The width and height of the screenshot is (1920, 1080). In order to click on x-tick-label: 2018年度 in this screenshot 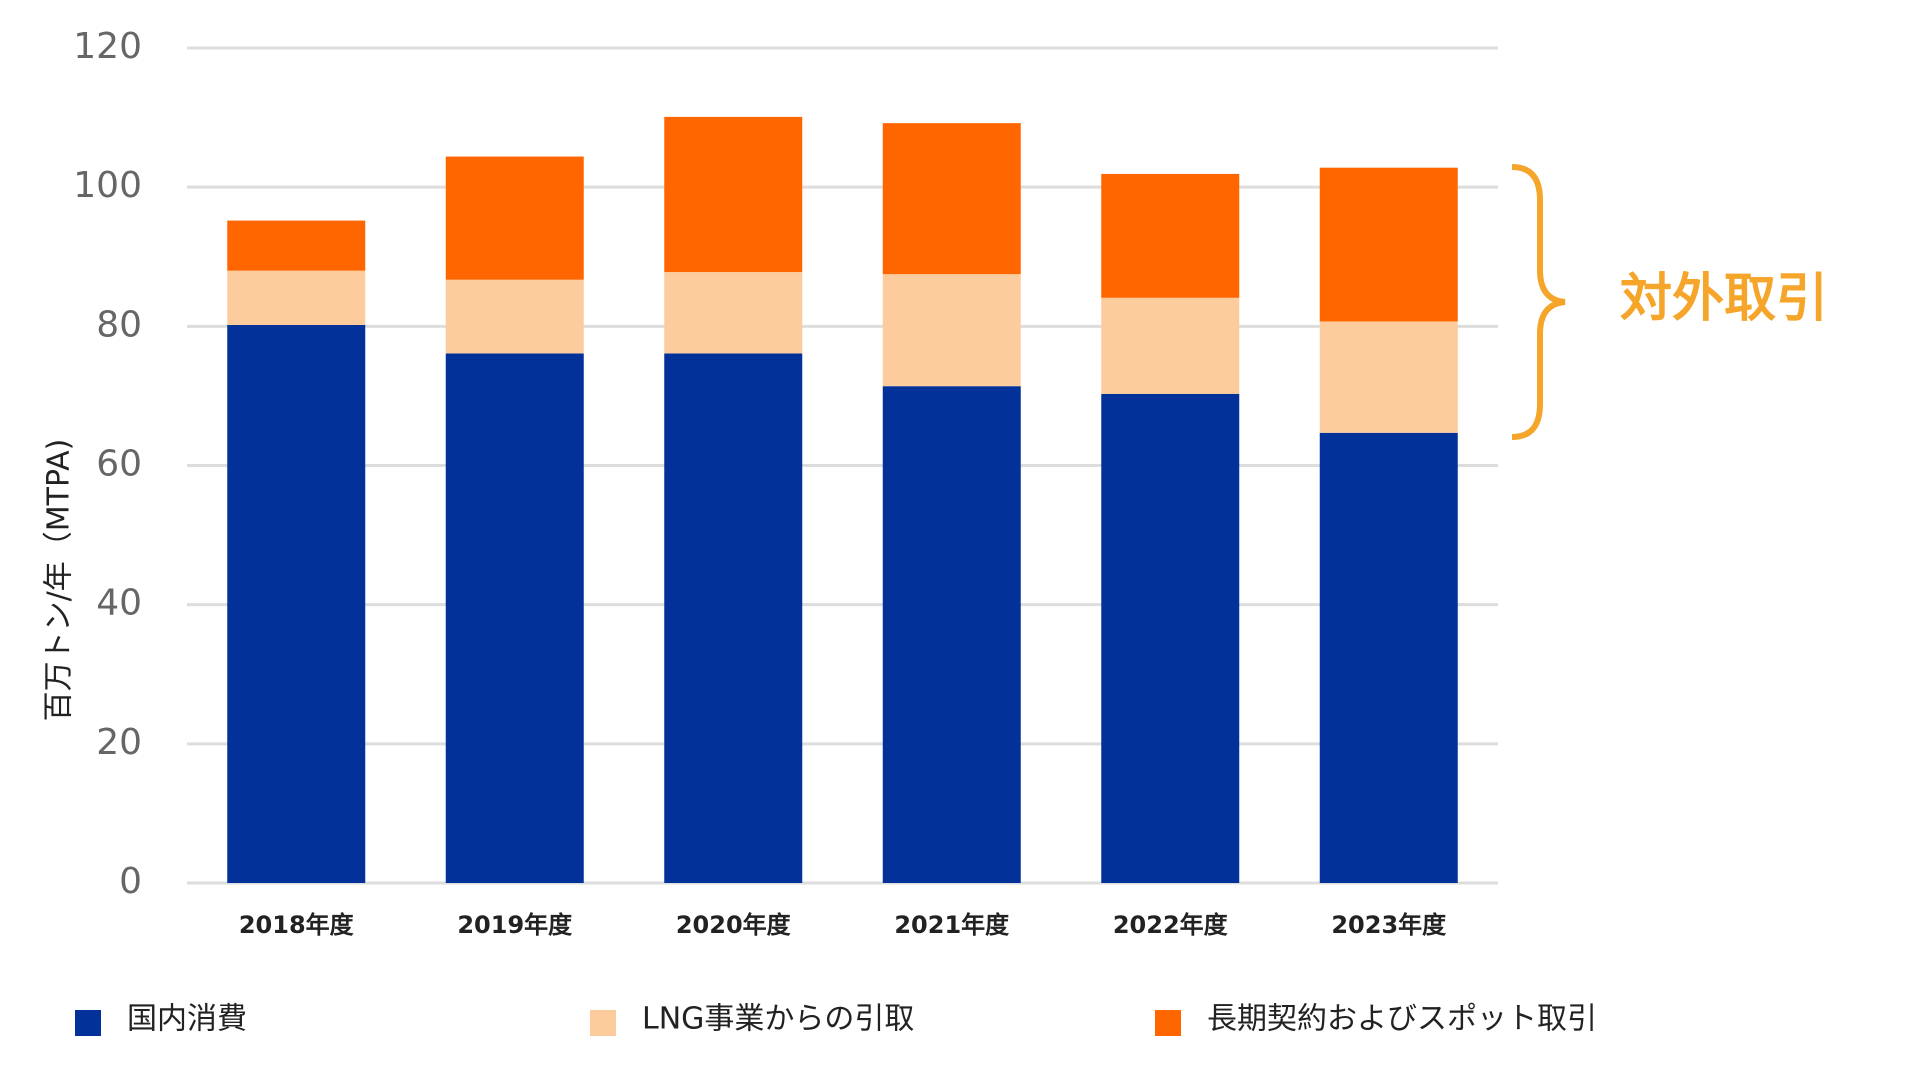, I will do `click(297, 925)`.